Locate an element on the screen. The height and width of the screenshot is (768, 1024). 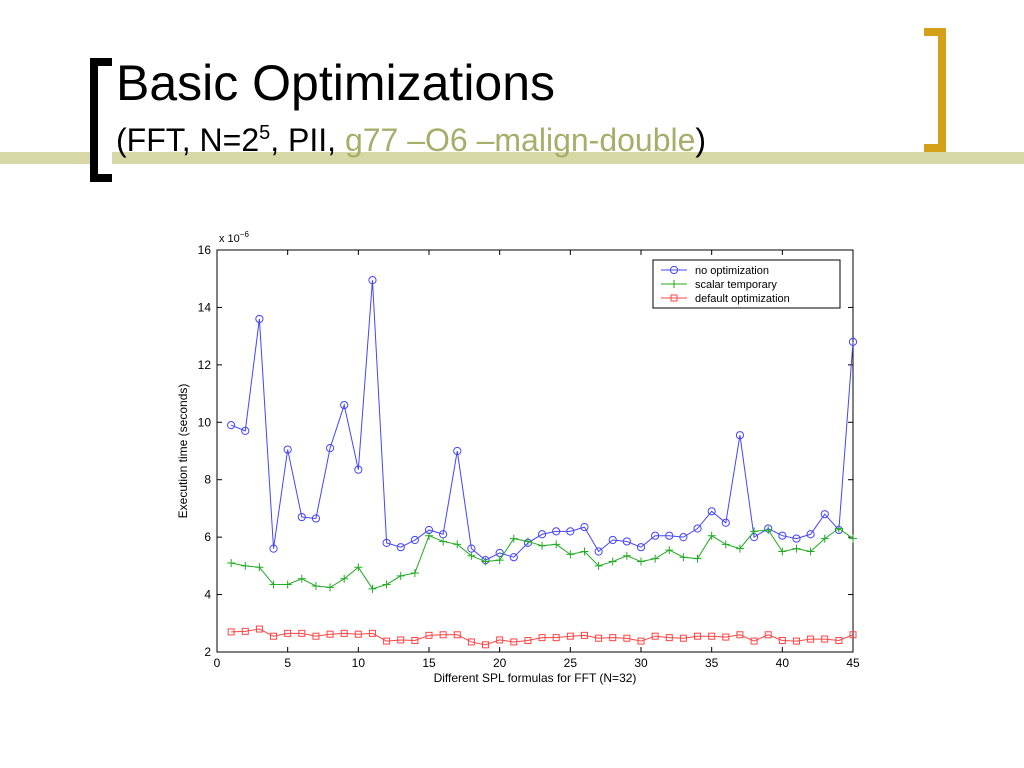
y-multiplier-label: x 10−6 is located at coordinates (234, 237).